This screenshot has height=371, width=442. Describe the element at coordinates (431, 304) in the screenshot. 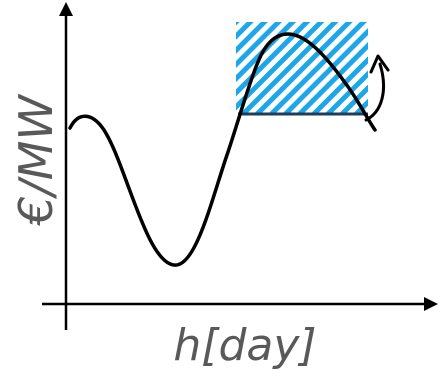

I see `x-axis-arrowhead` at that location.